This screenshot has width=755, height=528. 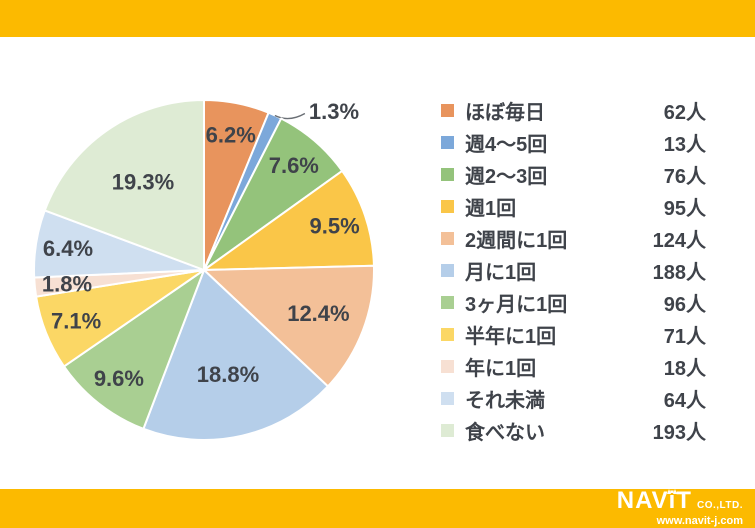 What do you see at coordinates (679, 240) in the screenshot?
I see `legend-count: 124人` at bounding box center [679, 240].